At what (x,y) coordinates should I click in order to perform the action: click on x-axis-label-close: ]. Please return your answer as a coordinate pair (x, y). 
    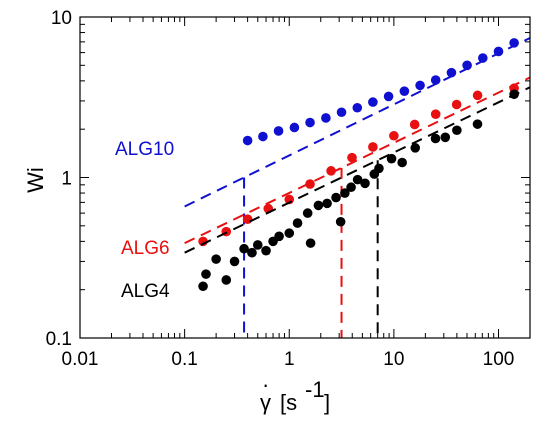
    Looking at the image, I should click on (327, 402).